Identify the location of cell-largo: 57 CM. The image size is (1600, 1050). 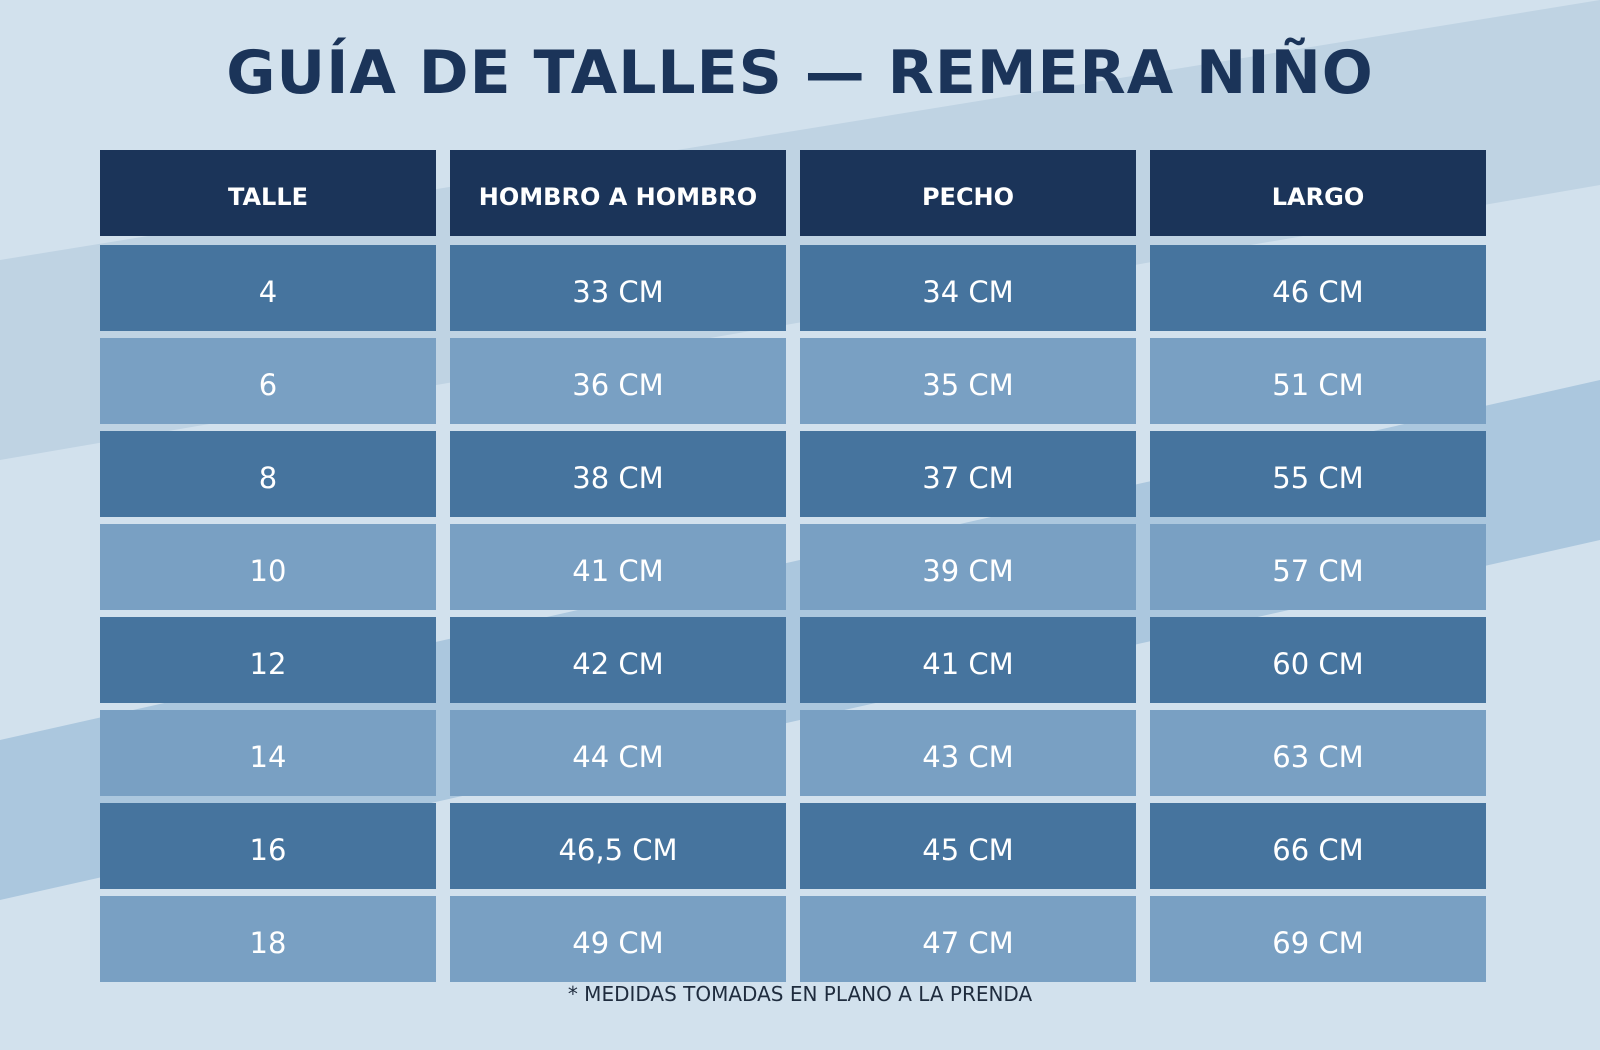
(1318, 567).